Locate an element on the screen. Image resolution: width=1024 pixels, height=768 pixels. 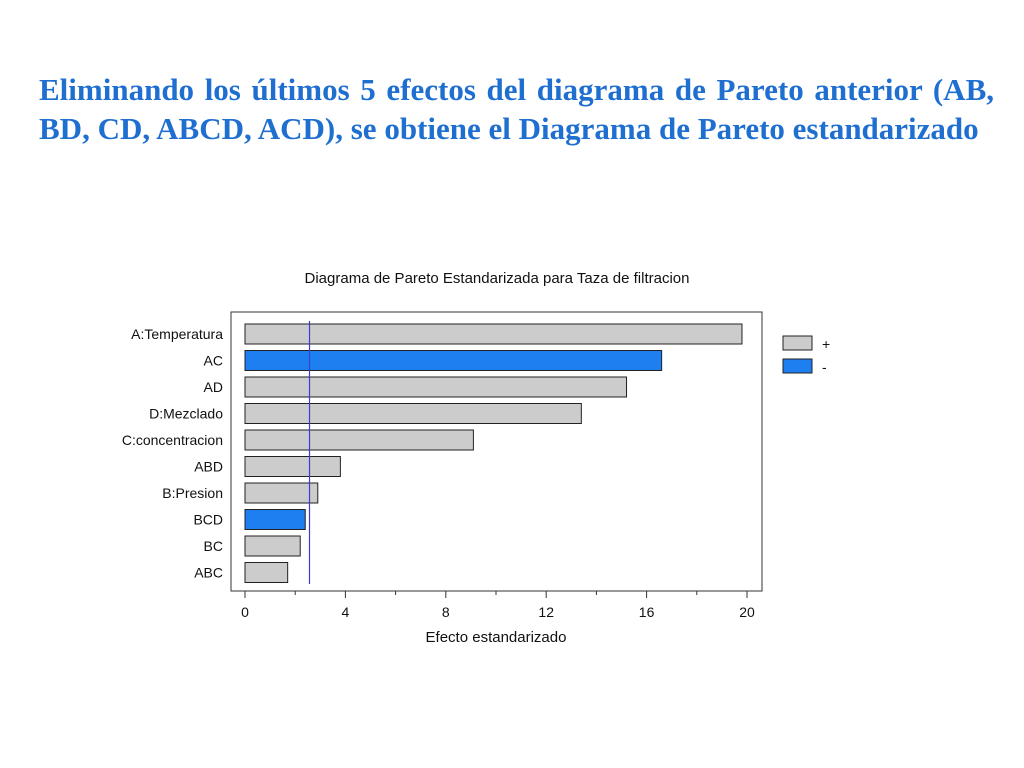
x-axis: 0 4 8 12 16 20 is located at coordinates (498, 605).